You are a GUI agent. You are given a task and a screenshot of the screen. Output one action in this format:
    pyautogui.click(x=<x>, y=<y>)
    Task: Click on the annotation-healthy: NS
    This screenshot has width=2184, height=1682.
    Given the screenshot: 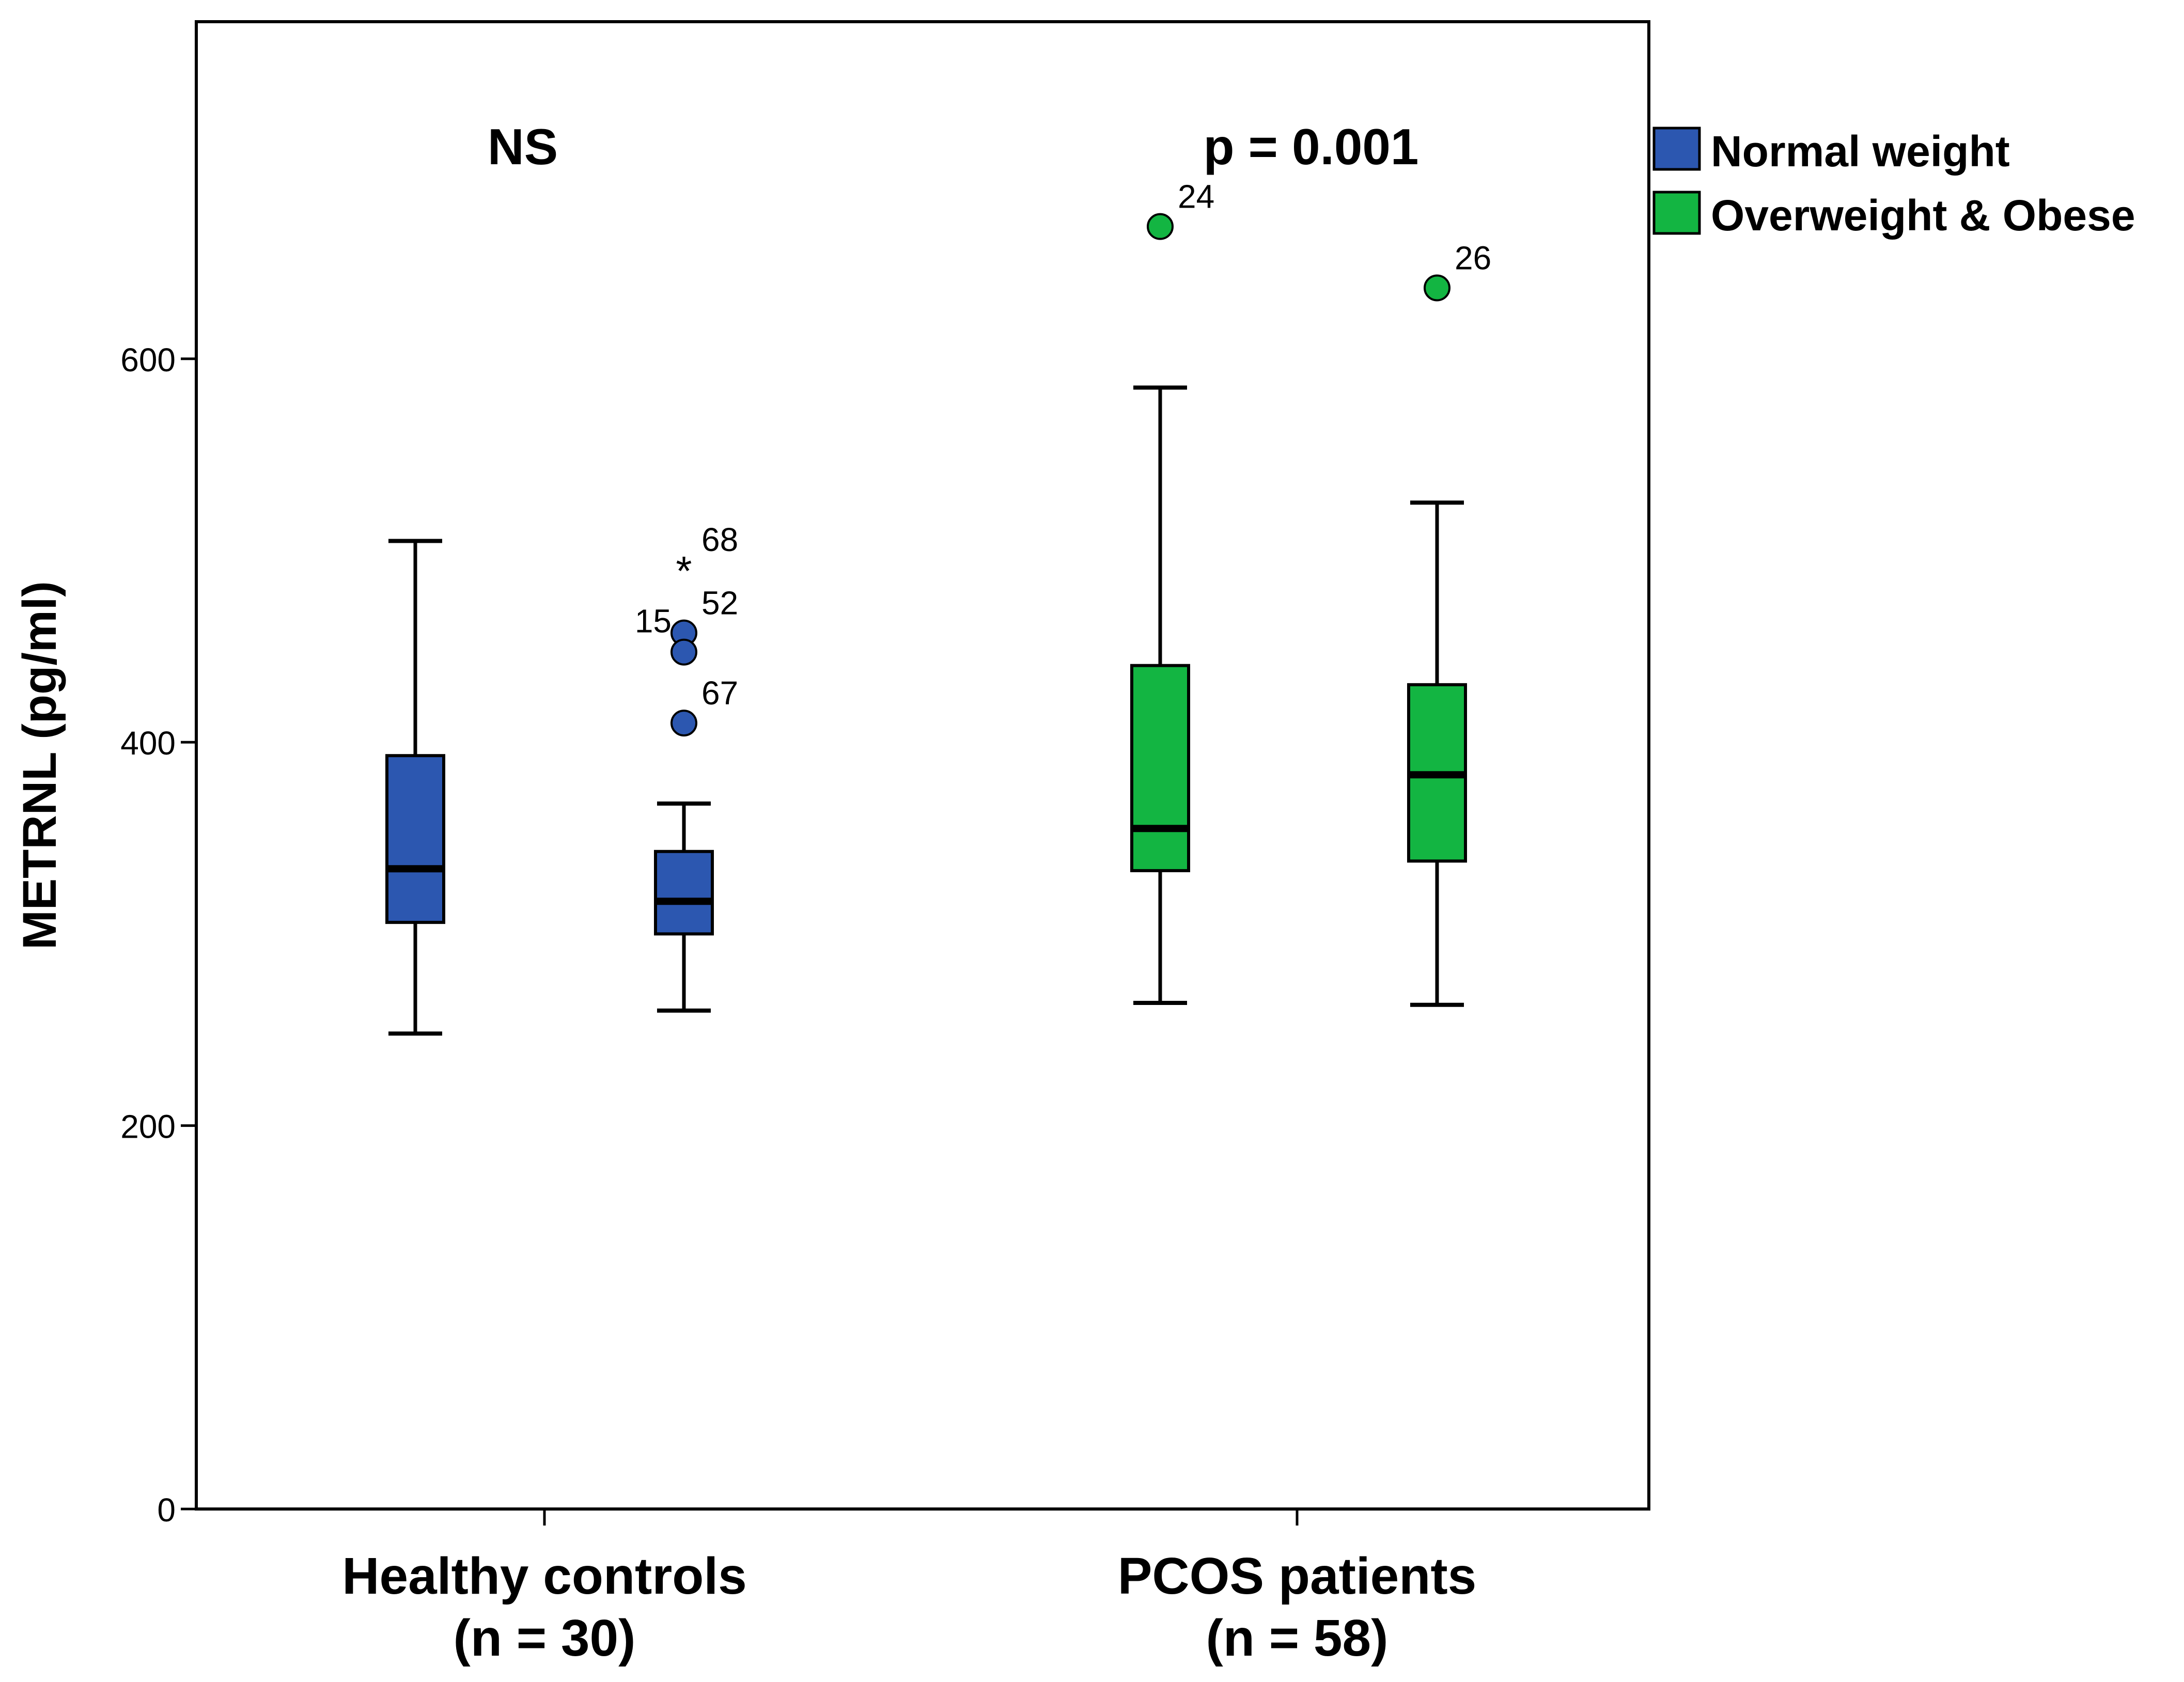 What is the action you would take?
    pyautogui.click(x=523, y=146)
    